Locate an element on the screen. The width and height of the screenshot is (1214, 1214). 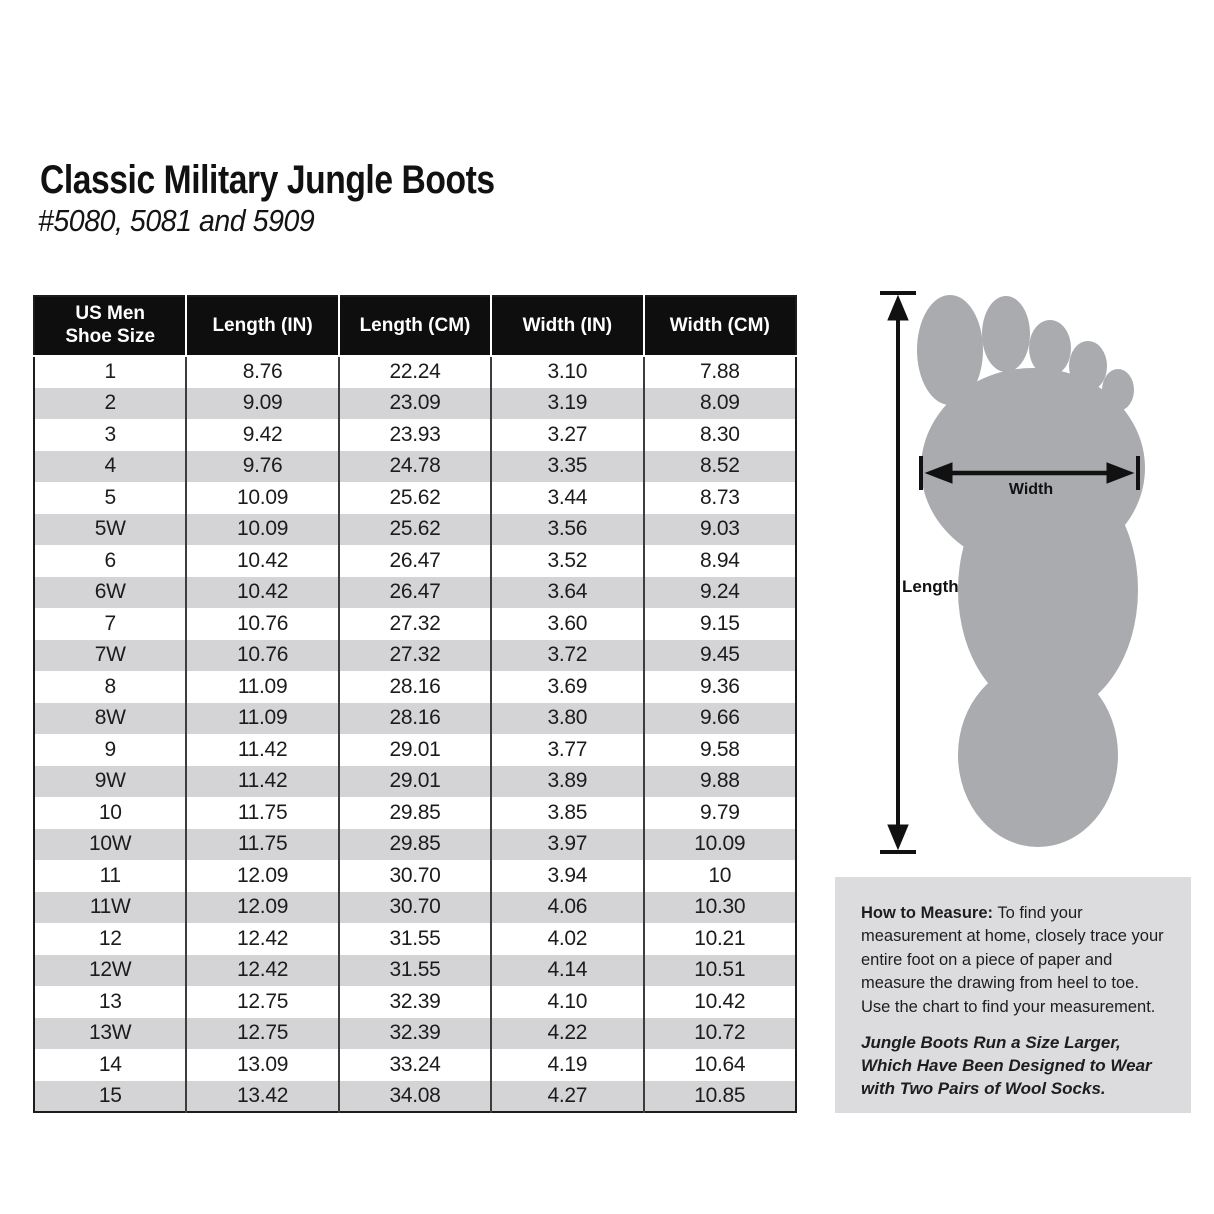
cell-width-cm: 8.30 is located at coordinates (719, 434).